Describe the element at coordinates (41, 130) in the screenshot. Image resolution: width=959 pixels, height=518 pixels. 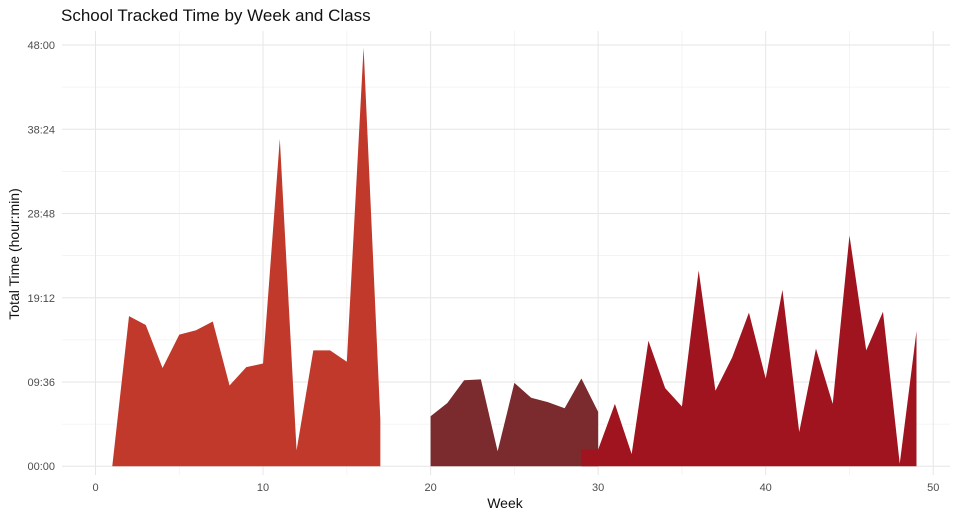
I see `y-tick-label: 38:24` at that location.